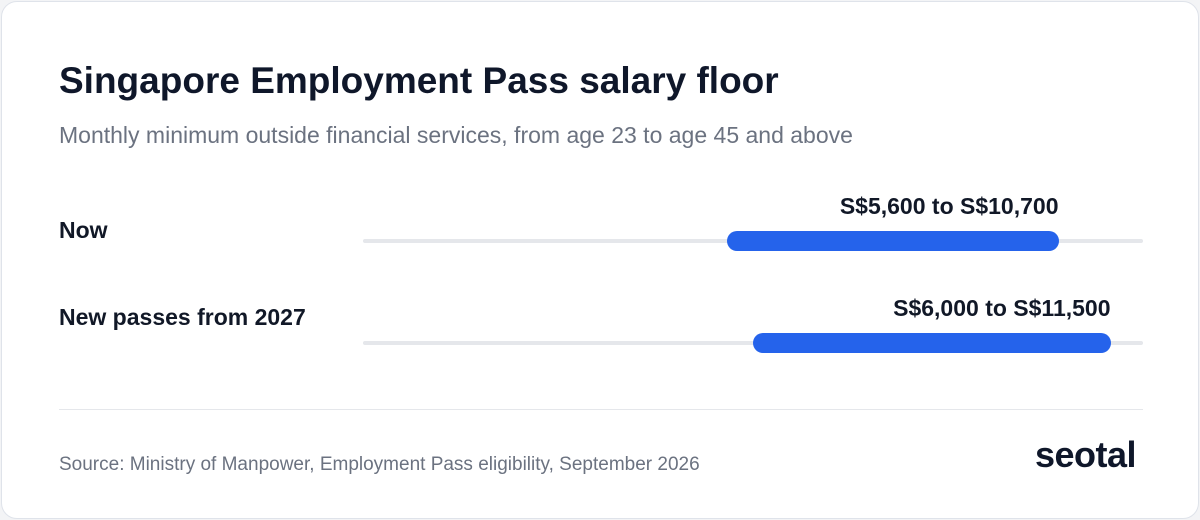 This screenshot has width=1200, height=520. What do you see at coordinates (1085, 454) in the screenshot?
I see `brand-logo: seotal` at bounding box center [1085, 454].